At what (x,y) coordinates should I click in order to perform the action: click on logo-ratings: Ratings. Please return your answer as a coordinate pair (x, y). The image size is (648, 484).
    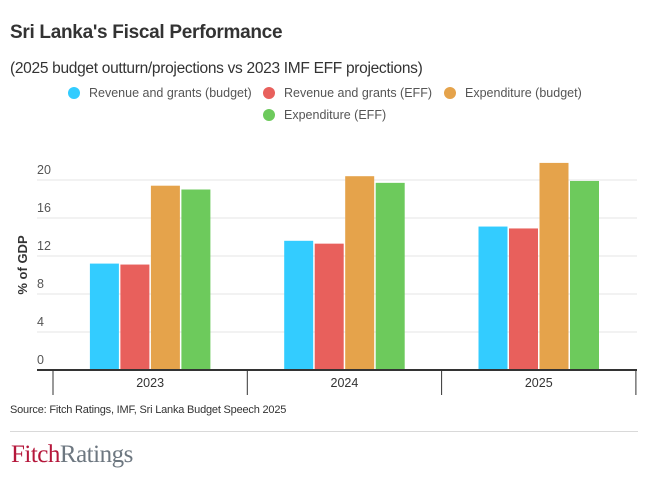
    Looking at the image, I should click on (96, 454).